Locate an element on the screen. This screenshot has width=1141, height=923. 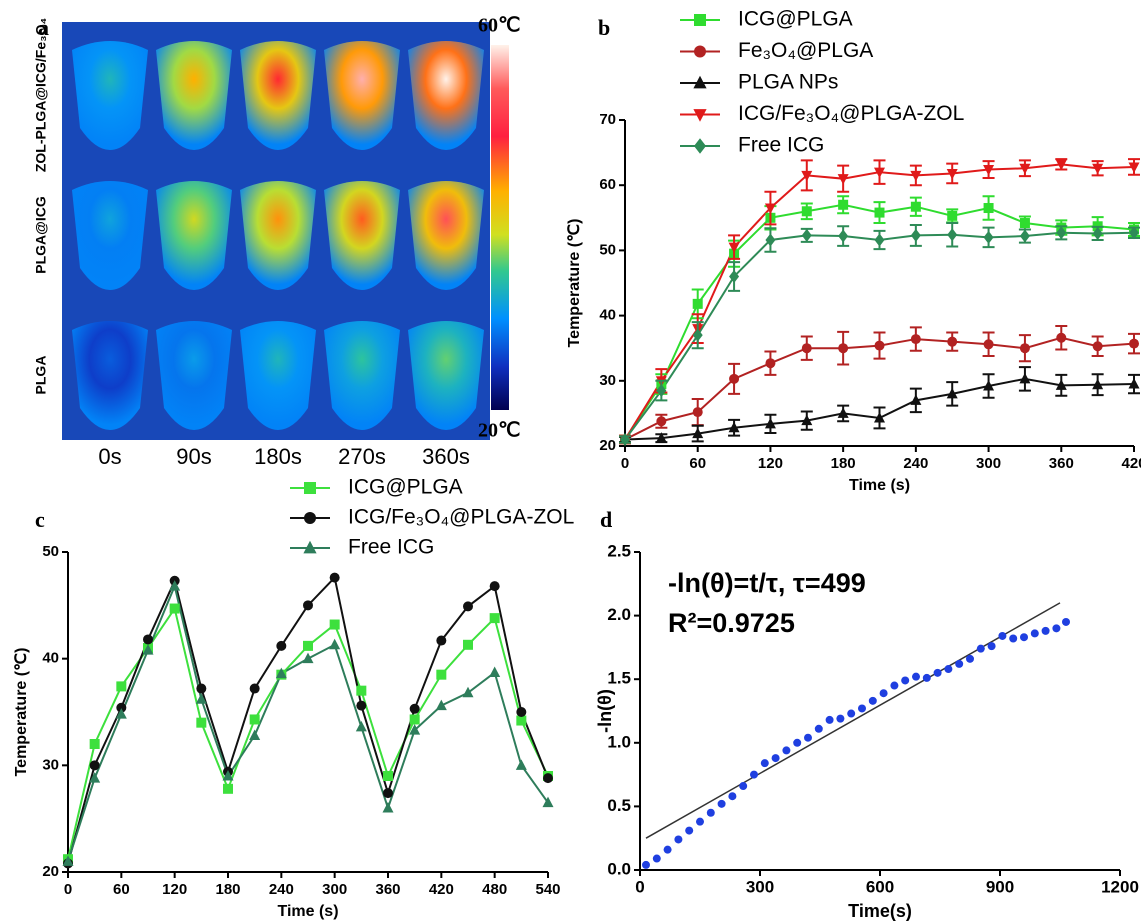
x-tick-label: 480 is located at coordinates (494, 889).